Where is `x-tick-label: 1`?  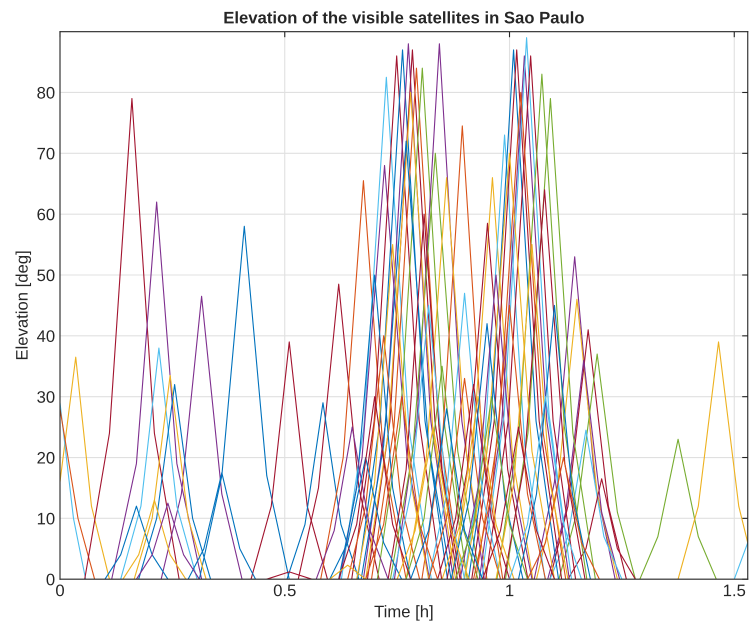
x-tick-label: 1 is located at coordinates (510, 590).